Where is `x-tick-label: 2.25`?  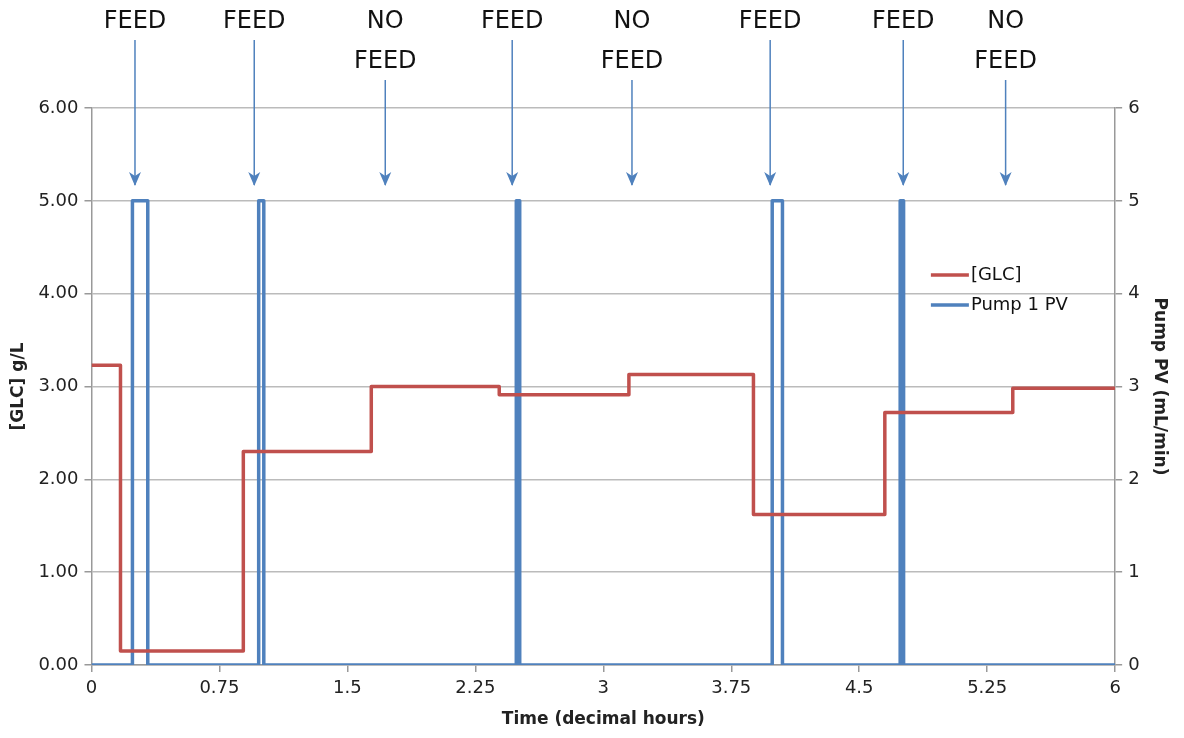 x-tick-label: 2.25 is located at coordinates (475, 687).